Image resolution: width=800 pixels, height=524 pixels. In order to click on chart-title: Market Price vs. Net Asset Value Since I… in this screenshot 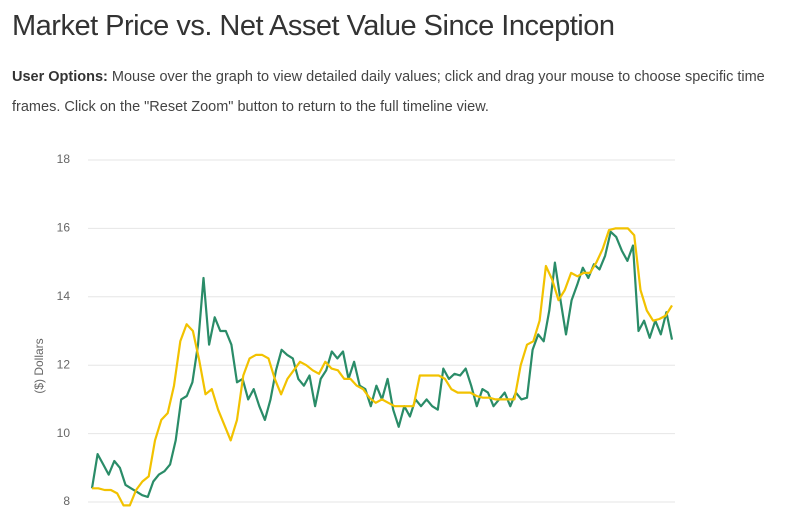, I will do `click(313, 26)`.